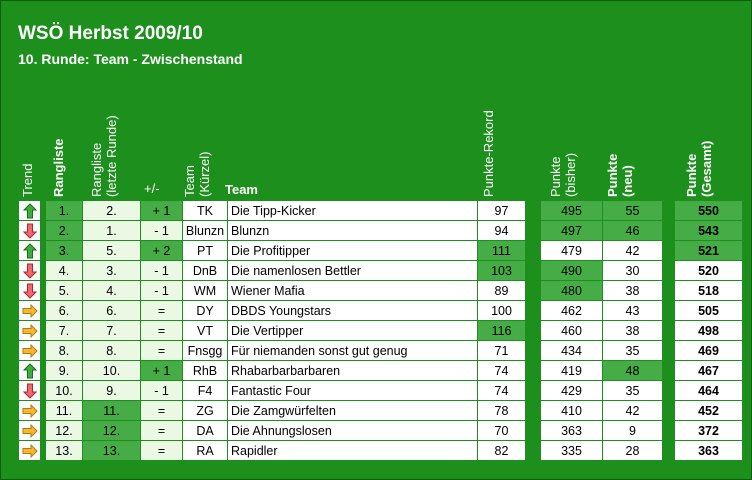 The width and height of the screenshot is (752, 480). I want to click on team-short-cell: Fnsgg, so click(205, 350).